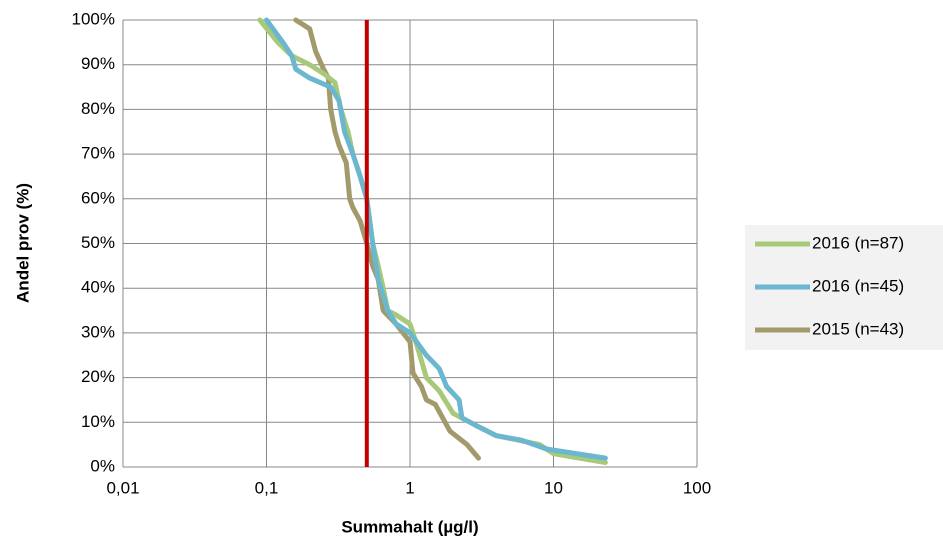 Image resolution: width=943 pixels, height=552 pixels. What do you see at coordinates (858, 285) in the screenshot?
I see `legend-label: 2016 (n=45)` at bounding box center [858, 285].